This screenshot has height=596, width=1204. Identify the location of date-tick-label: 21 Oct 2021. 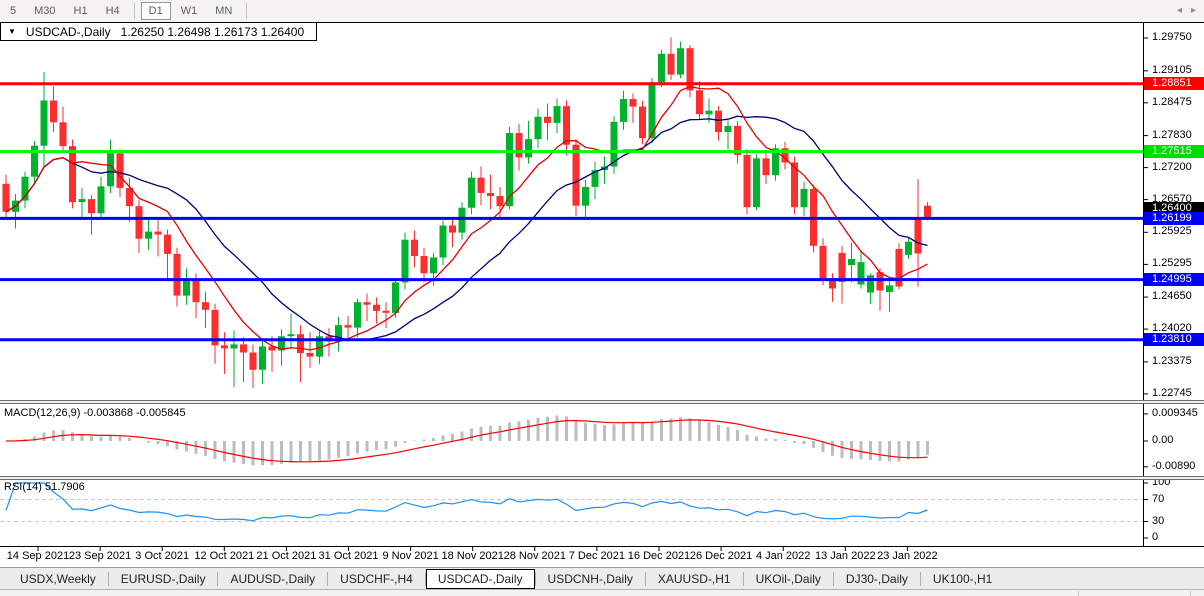
(286, 556).